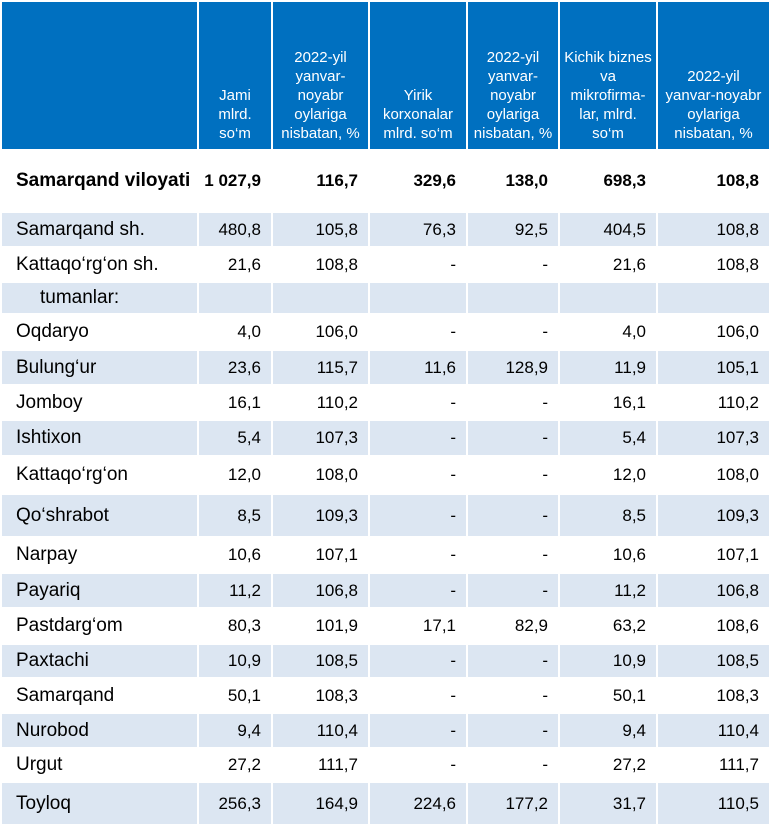 Image resolution: width=769 pixels, height=826 pixels. What do you see at coordinates (608, 765) in the screenshot?
I see `cell-small: 27,2` at bounding box center [608, 765].